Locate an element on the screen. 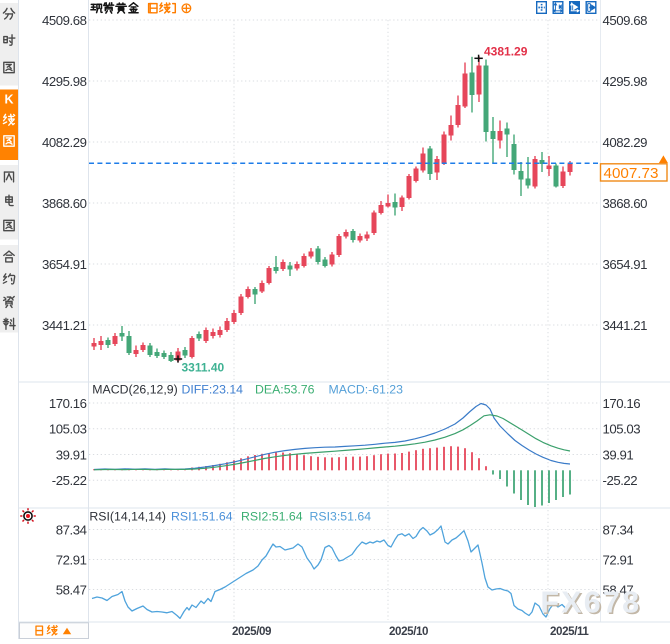 Image resolution: width=670 pixels, height=644 pixels. svg-text: RSI1:51.64 is located at coordinates (202, 517).